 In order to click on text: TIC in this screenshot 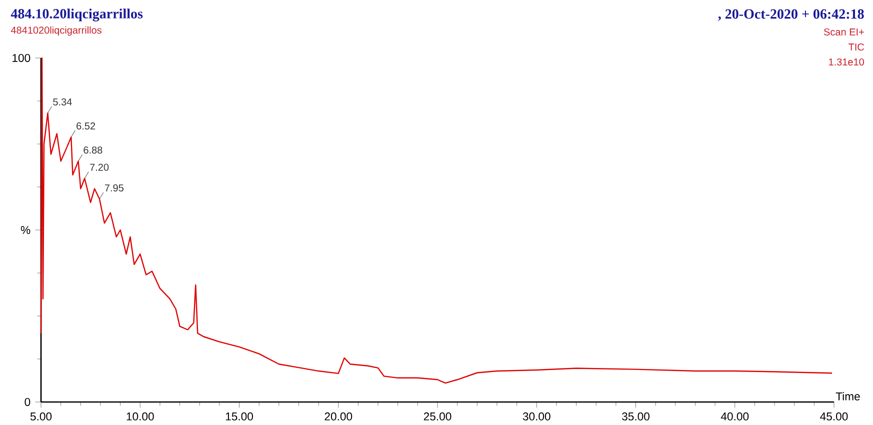, I will do `click(856, 47)`.